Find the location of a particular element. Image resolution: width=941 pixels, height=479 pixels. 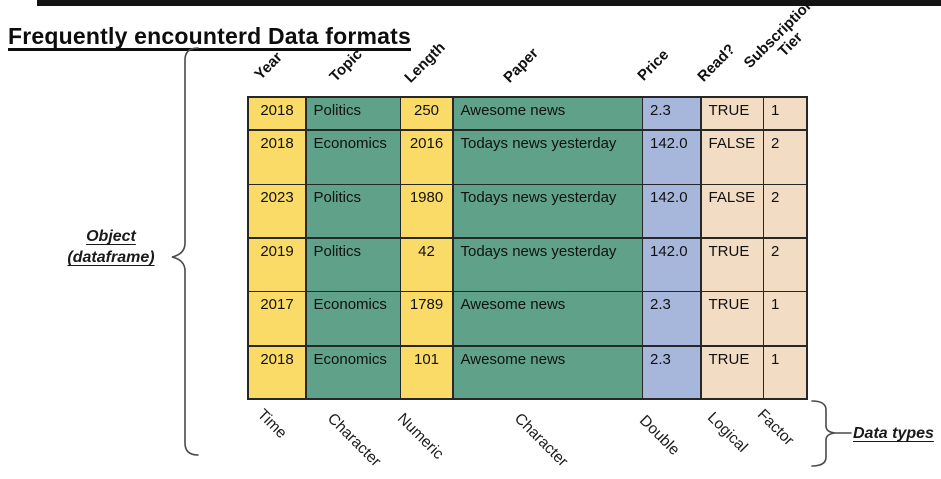

cell-r3-read: FALSE is located at coordinates (732, 211).